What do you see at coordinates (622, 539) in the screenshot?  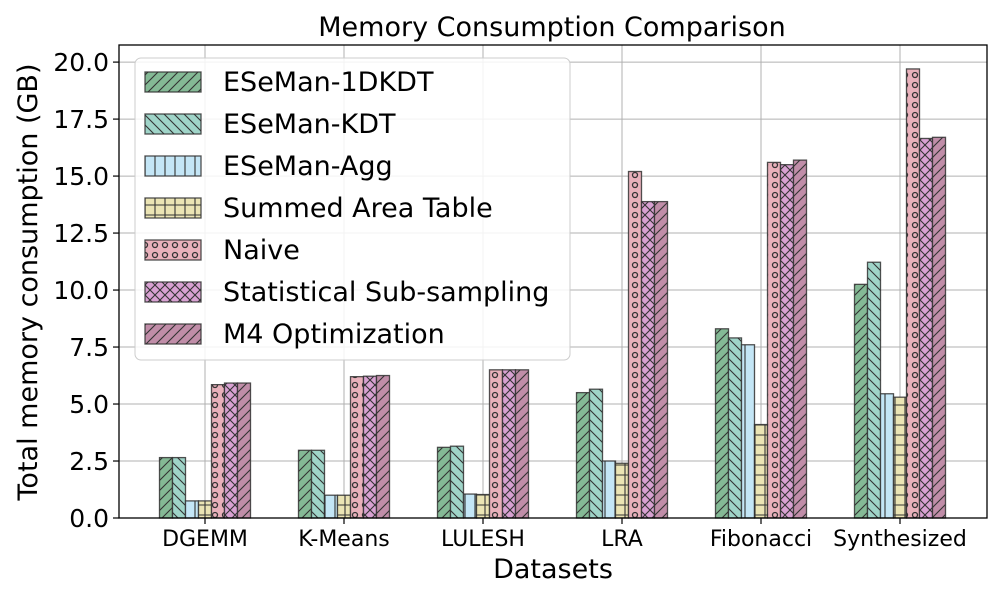 I see `x-tick-label: LRA` at bounding box center [622, 539].